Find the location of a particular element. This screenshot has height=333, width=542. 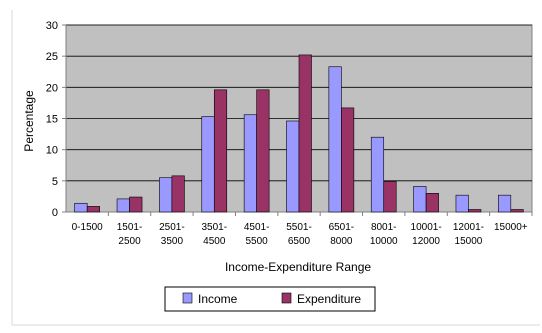

x-tick-label: 8001- 10000 is located at coordinates (384, 234).